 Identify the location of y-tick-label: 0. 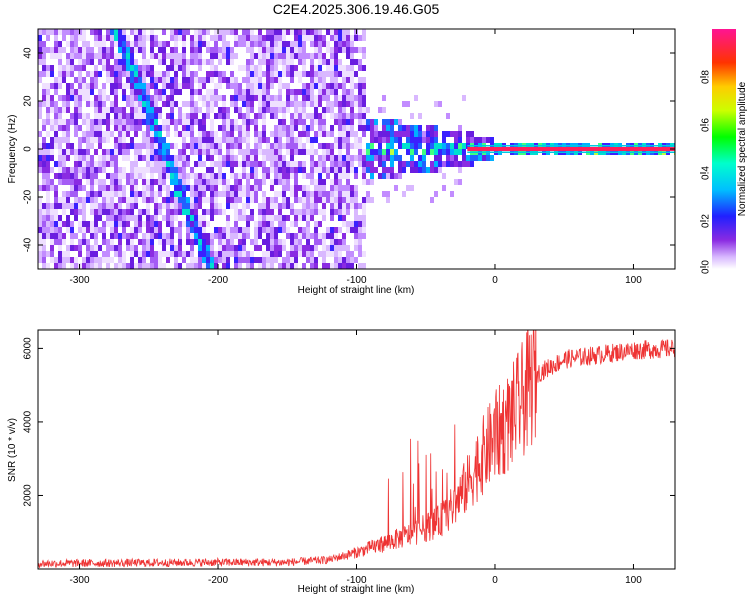
(28, 149).